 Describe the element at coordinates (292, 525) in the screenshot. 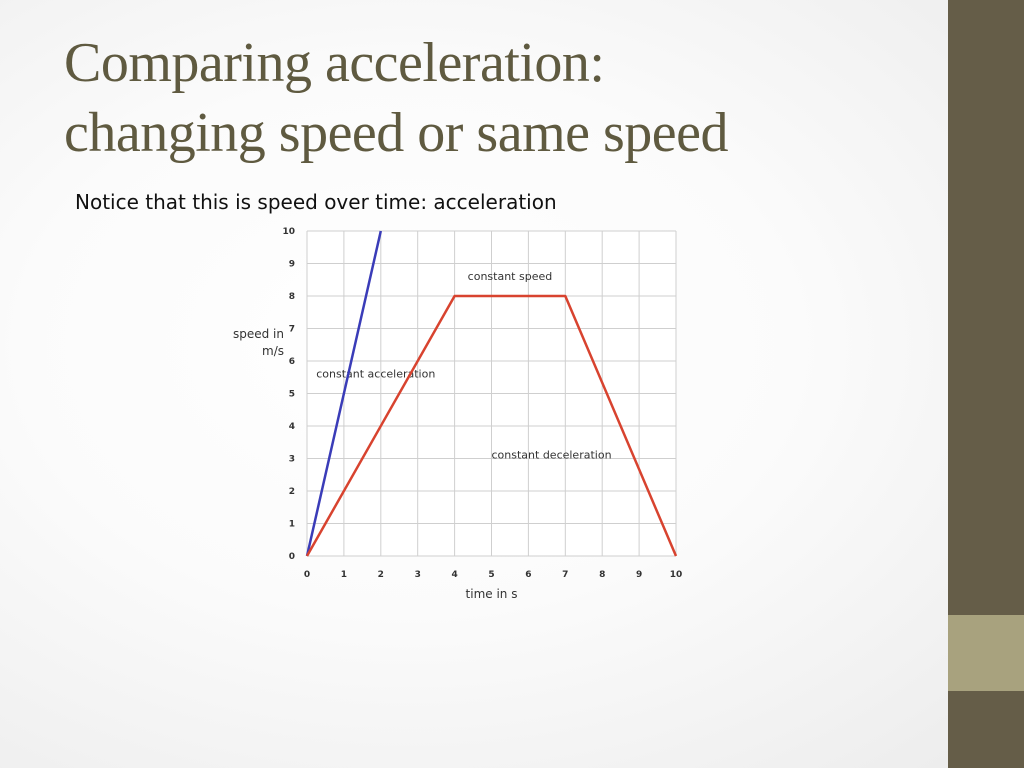

I see `y-tick-label: 1` at that location.